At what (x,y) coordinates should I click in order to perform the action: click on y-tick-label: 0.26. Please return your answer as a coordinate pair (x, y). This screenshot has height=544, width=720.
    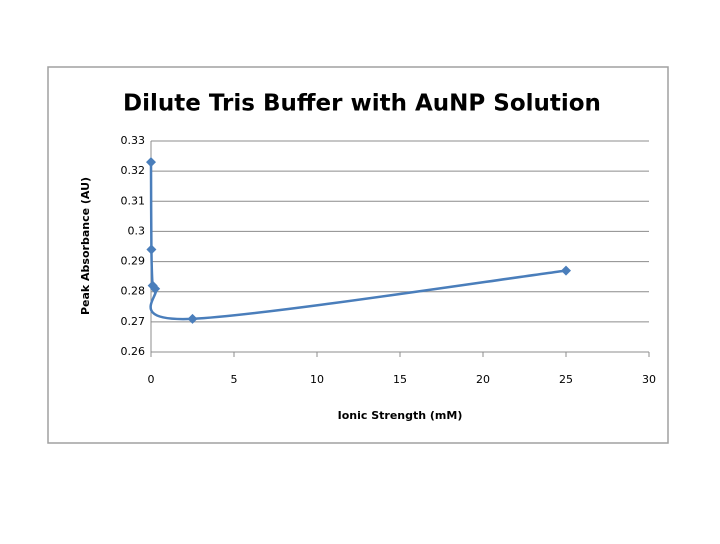
    Looking at the image, I should click on (133, 351).